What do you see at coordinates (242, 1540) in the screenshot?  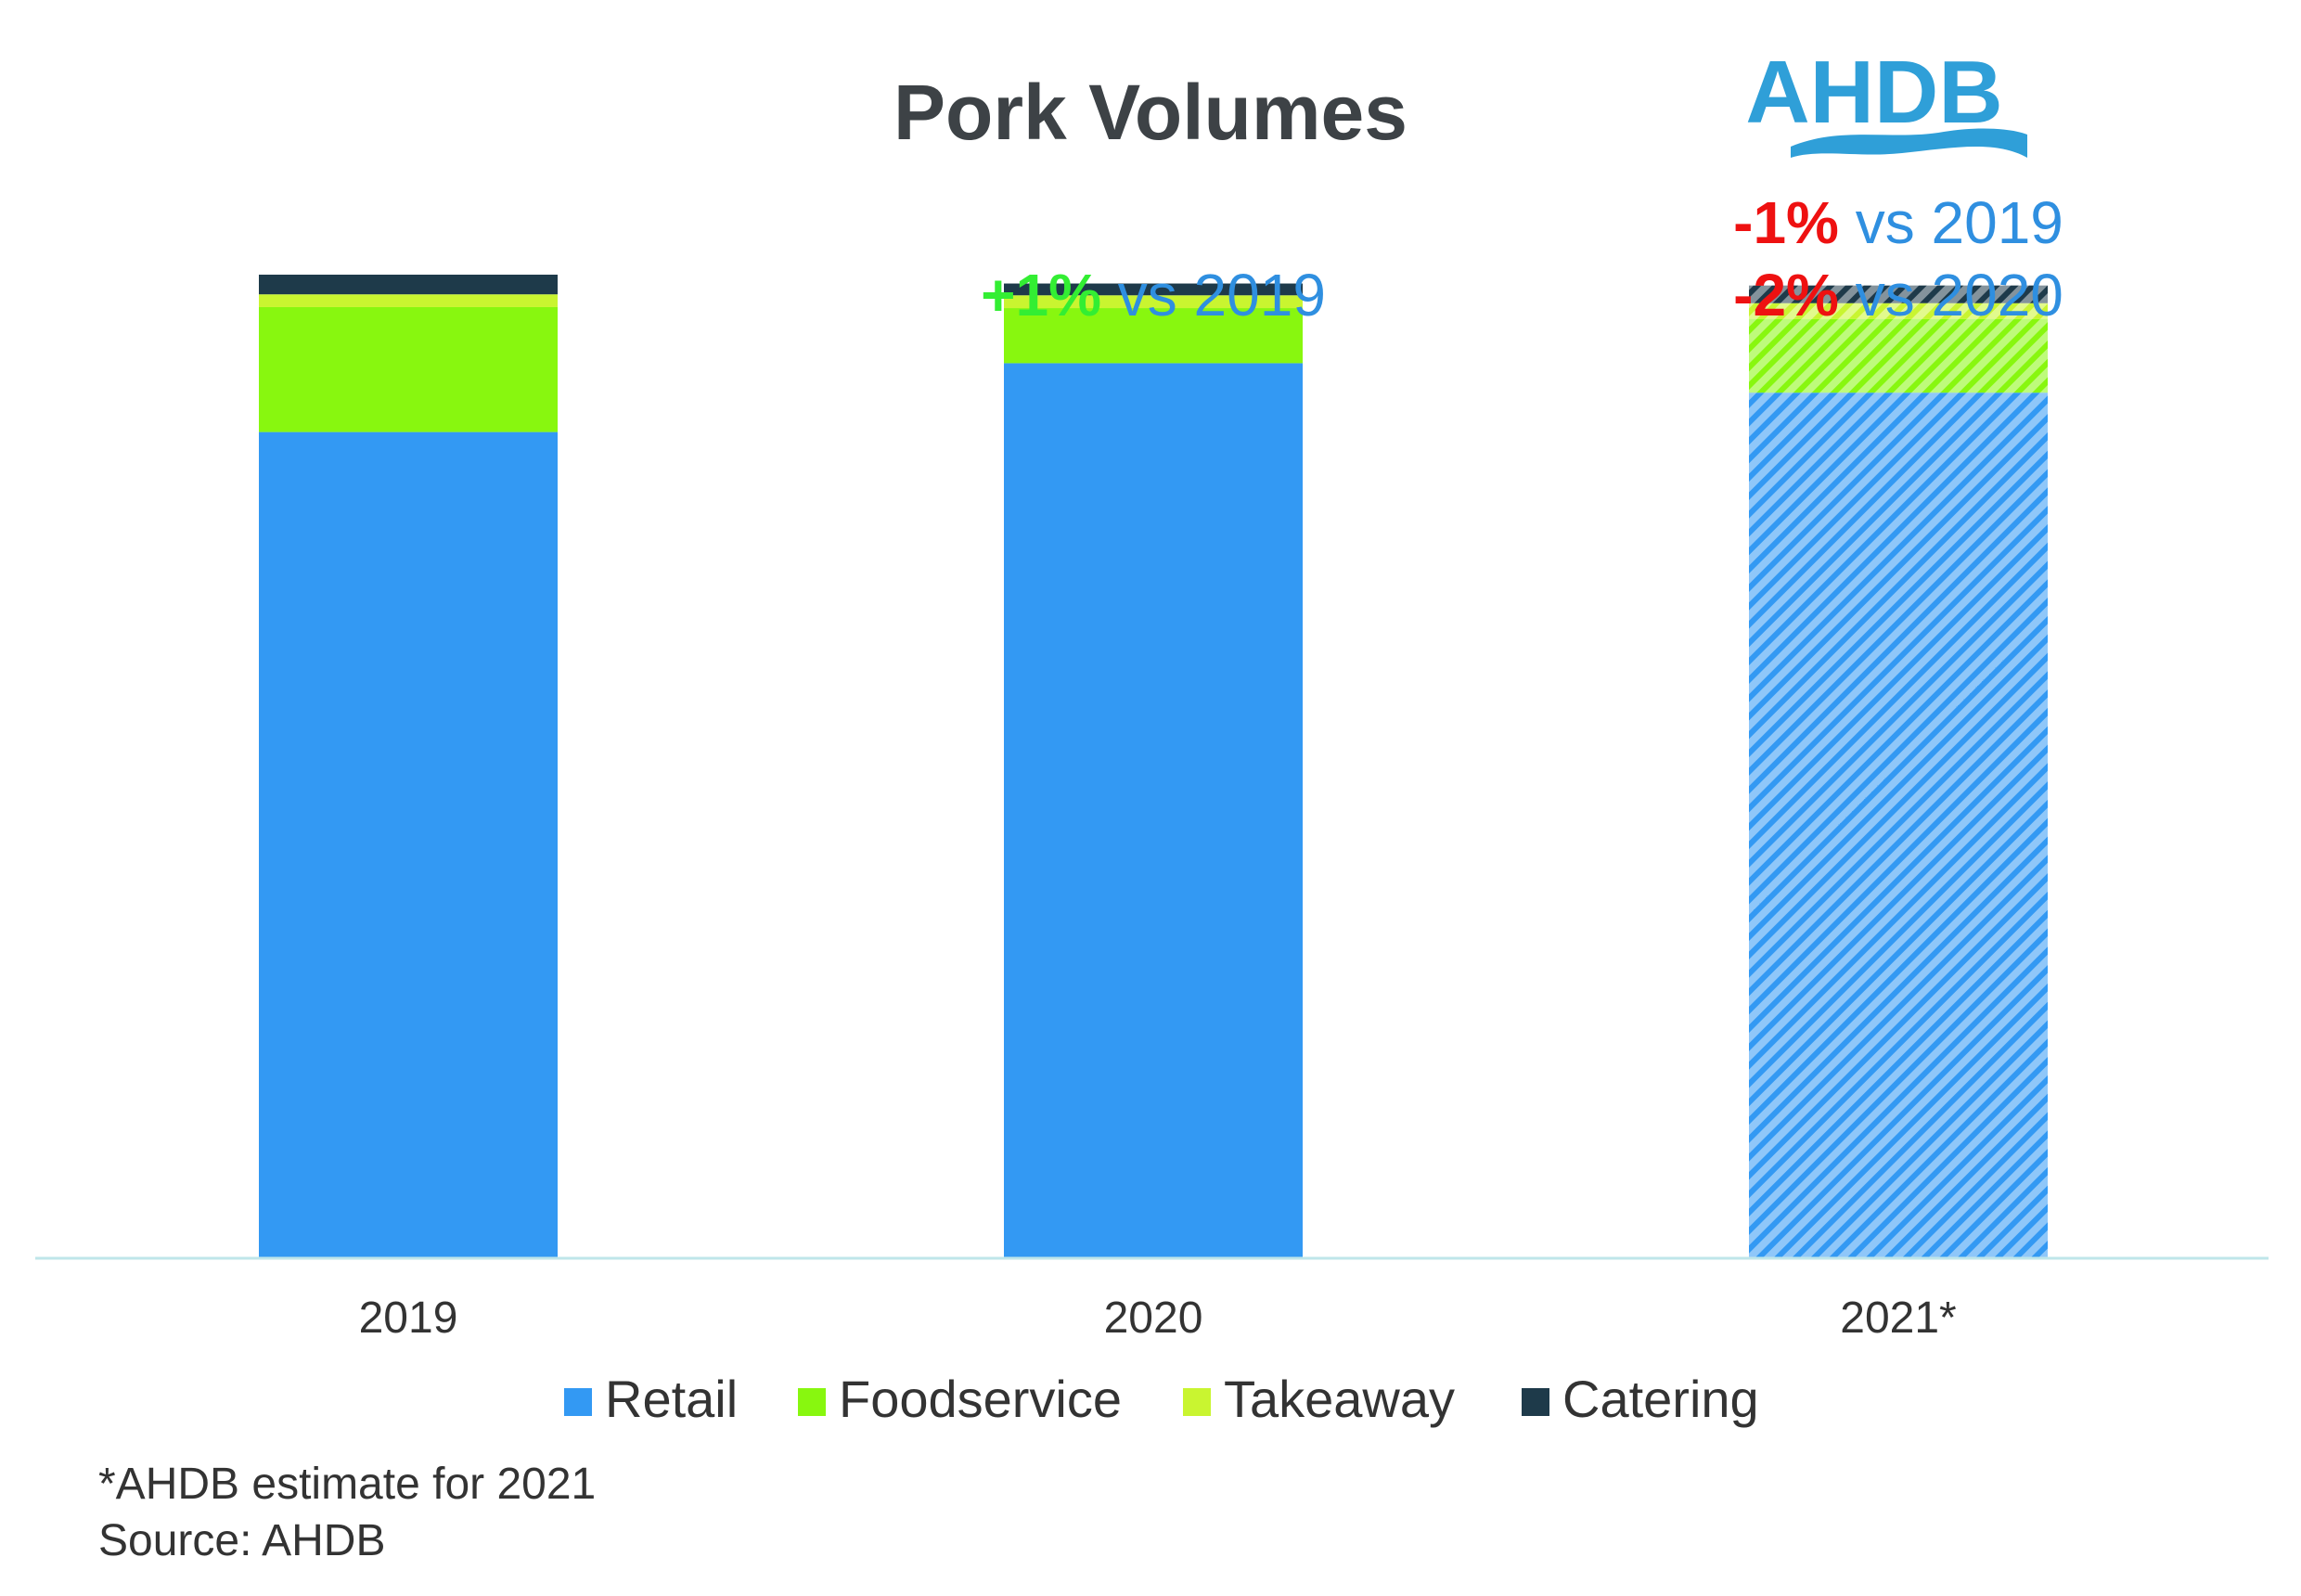 I see `source-footnote: Source: AHDB` at bounding box center [242, 1540].